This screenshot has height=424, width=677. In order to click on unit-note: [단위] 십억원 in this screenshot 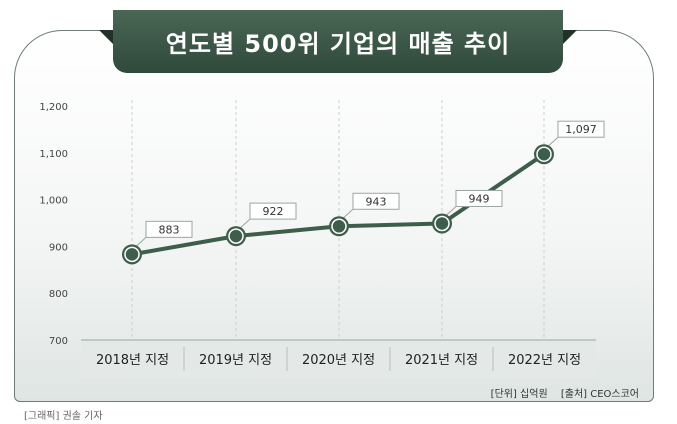, I will do `click(519, 394)`.